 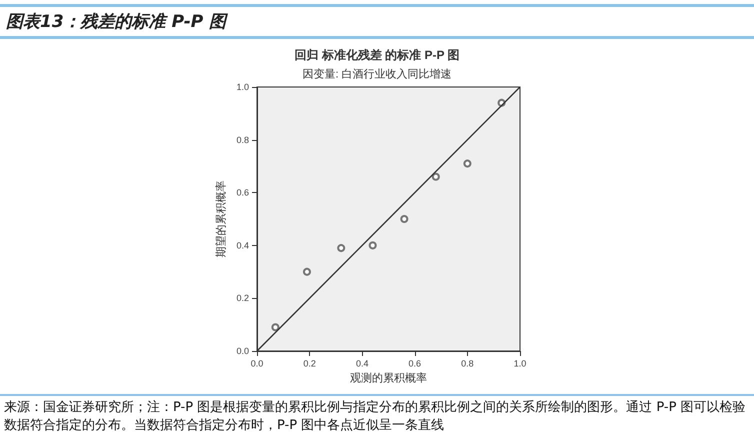 I want to click on chart-subtitle: 因变量: 白酒行业收入同比增速, so click(x=377, y=74).